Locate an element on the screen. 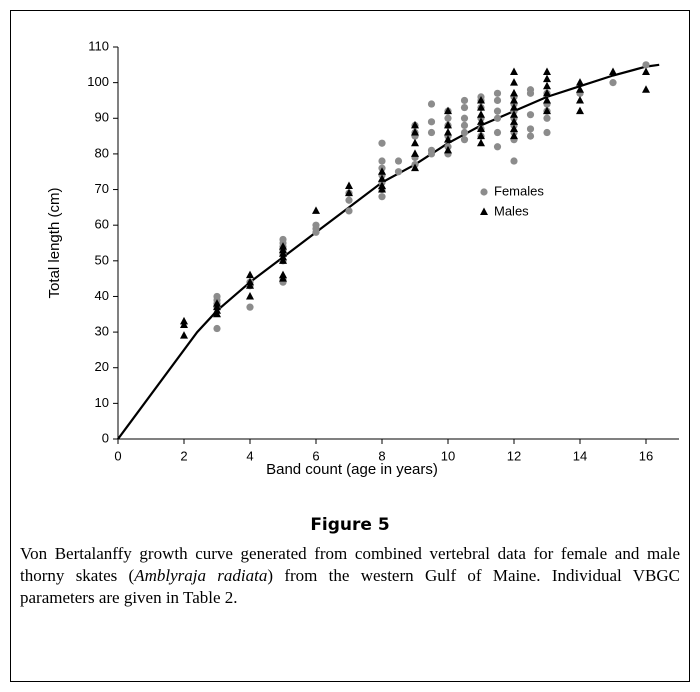  x-tick-label: 12 is located at coordinates (514, 455).